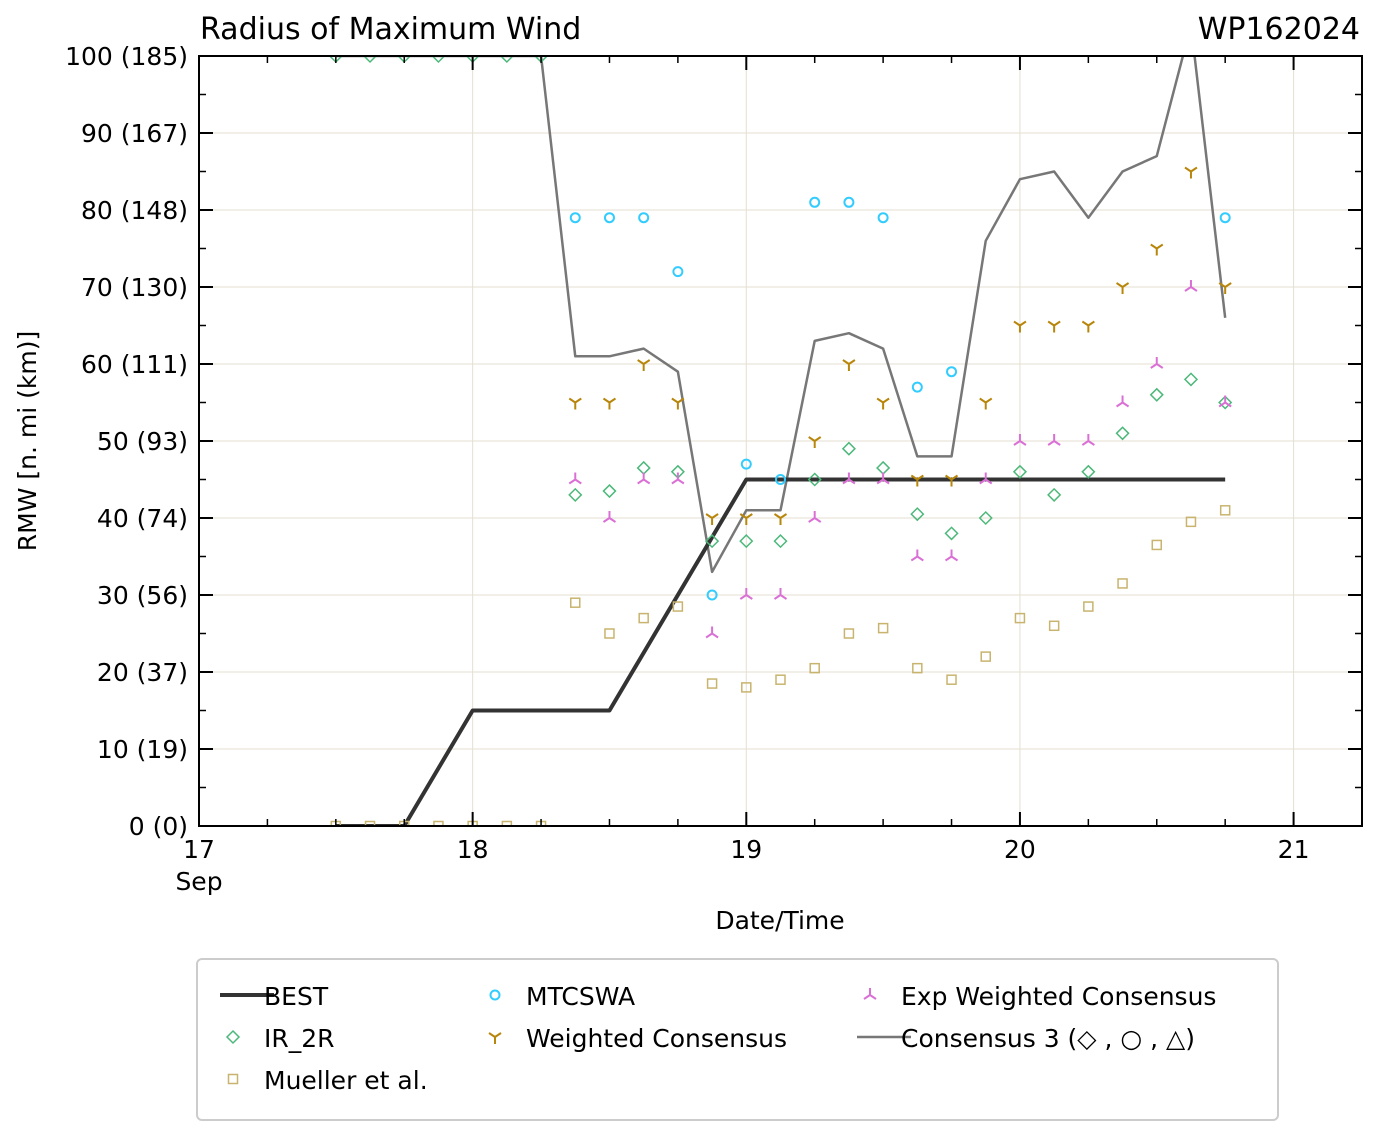  Describe the element at coordinates (656, 1038) in the screenshot. I see `legend-label: Weighted Consensus` at that location.